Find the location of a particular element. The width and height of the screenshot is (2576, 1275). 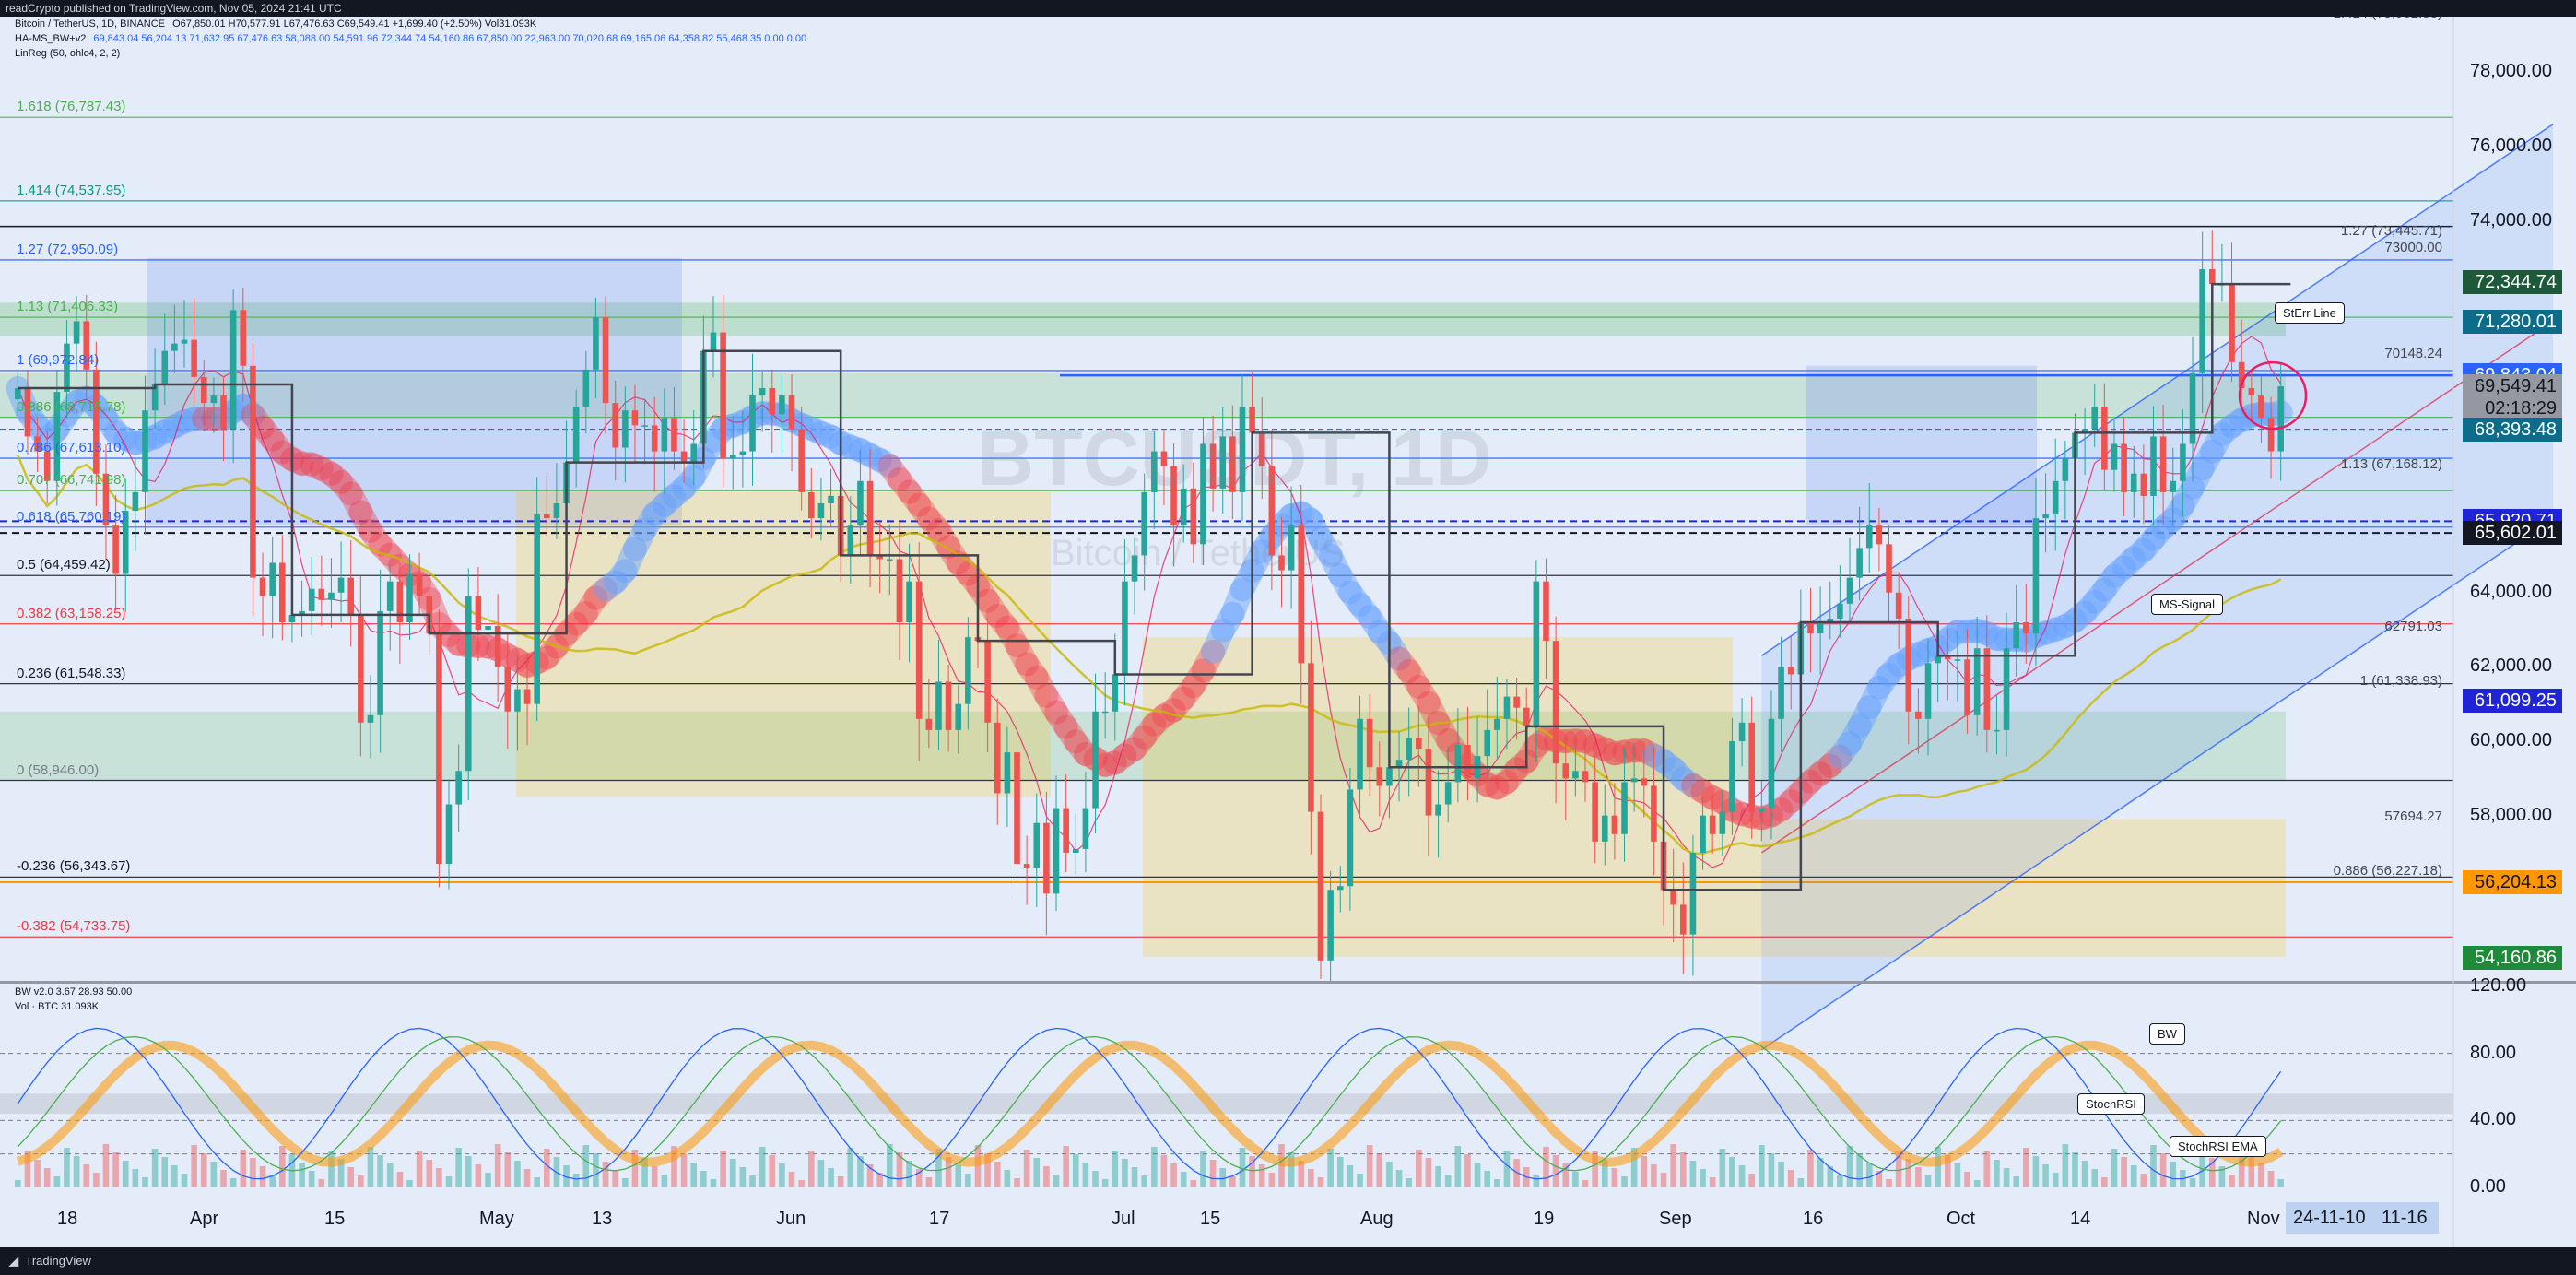

footer: ◢ TradingView is located at coordinates (1288, 1261).